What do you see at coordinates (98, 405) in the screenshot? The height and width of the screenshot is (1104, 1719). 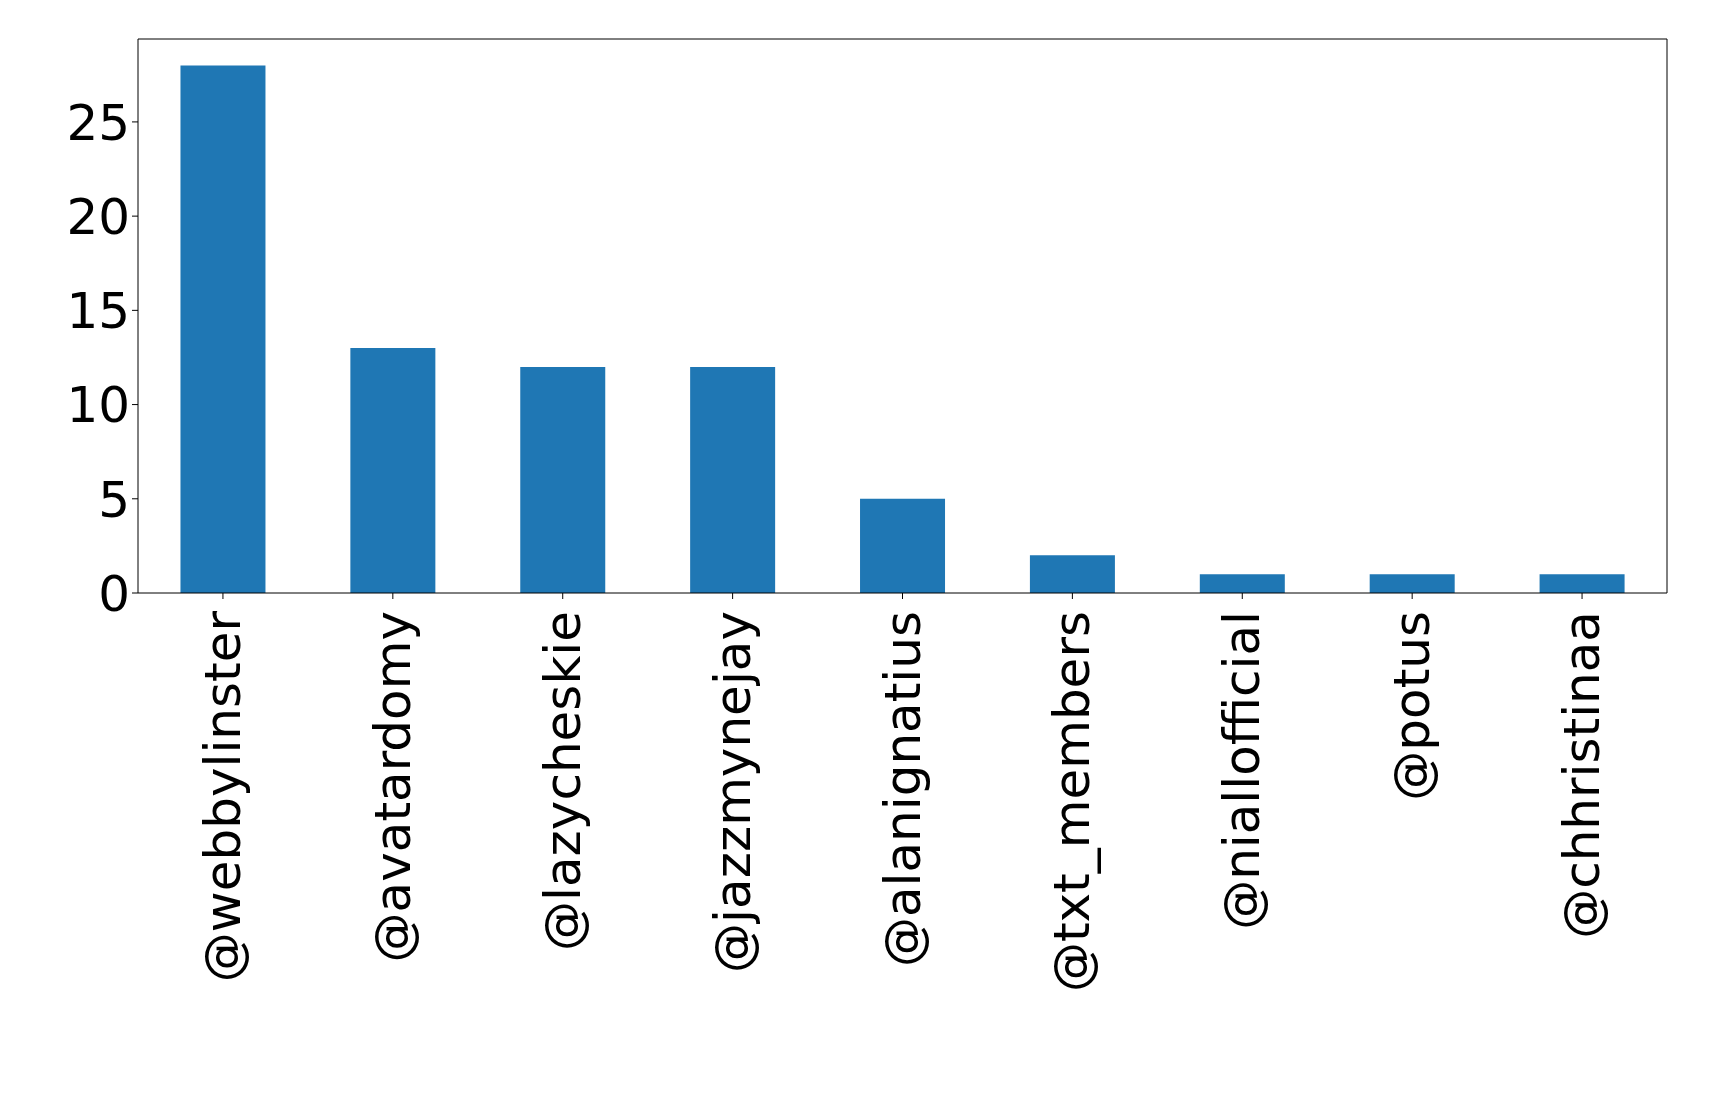 I see `y-tick-label: 10` at bounding box center [98, 405].